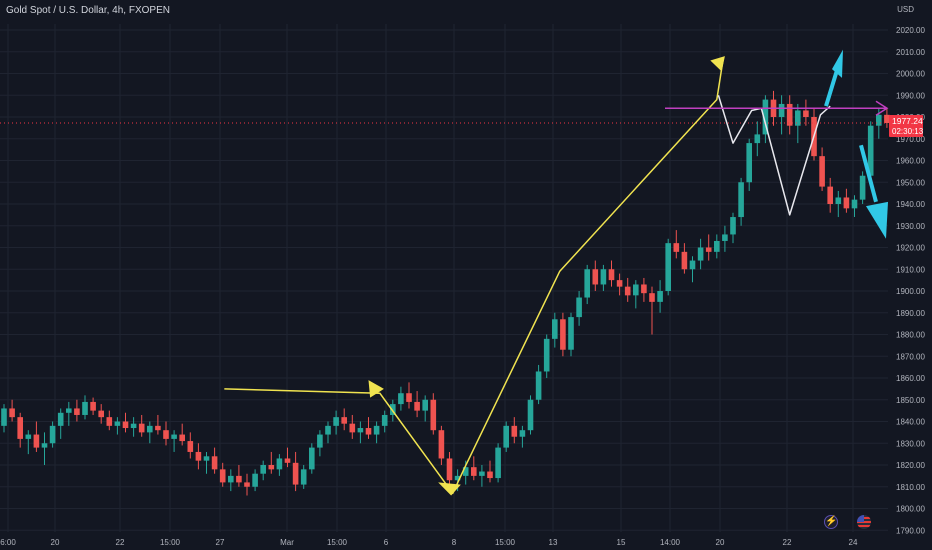  What do you see at coordinates (8, 542) in the screenshot?
I see `time-tick-label: 6:00` at bounding box center [8, 542].